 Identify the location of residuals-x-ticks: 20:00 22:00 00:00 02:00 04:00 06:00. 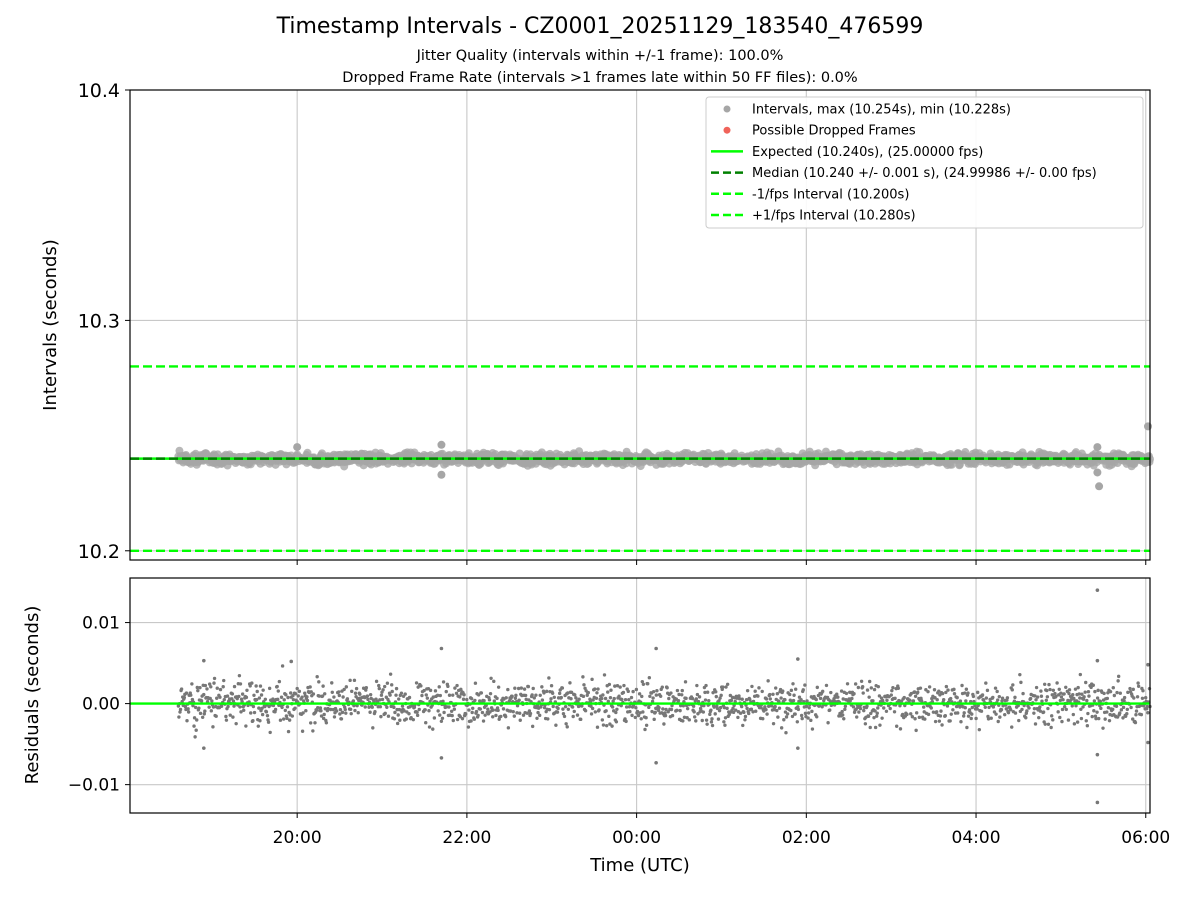
(721, 830).